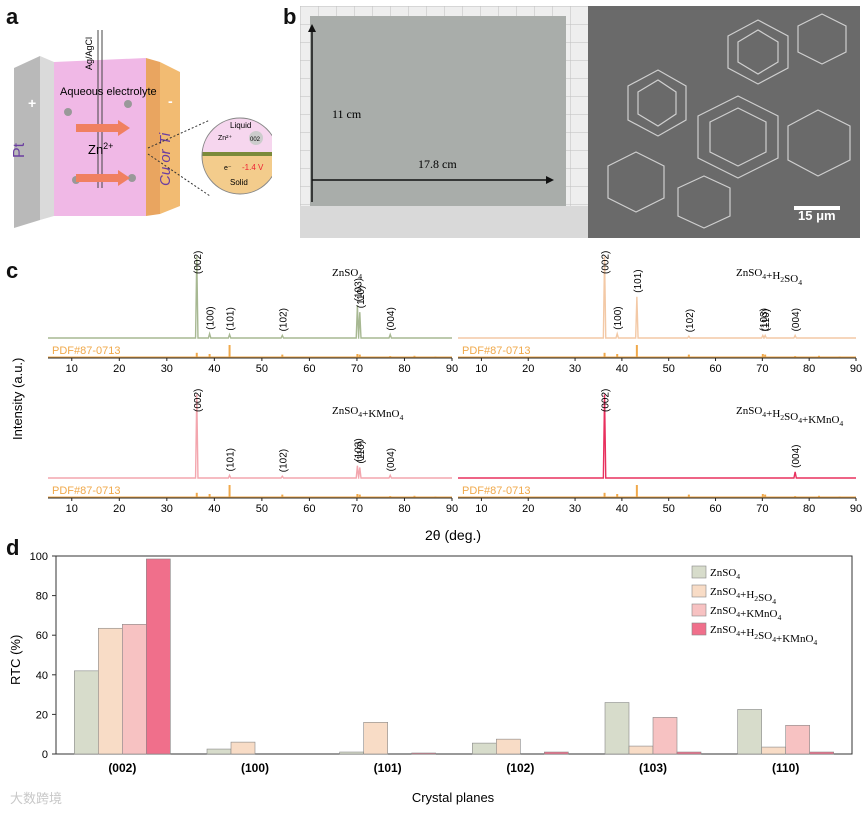 This screenshot has height=815, width=865. What do you see at coordinates (12, 16) in the screenshot?
I see `panel-label-a: a` at bounding box center [12, 16].